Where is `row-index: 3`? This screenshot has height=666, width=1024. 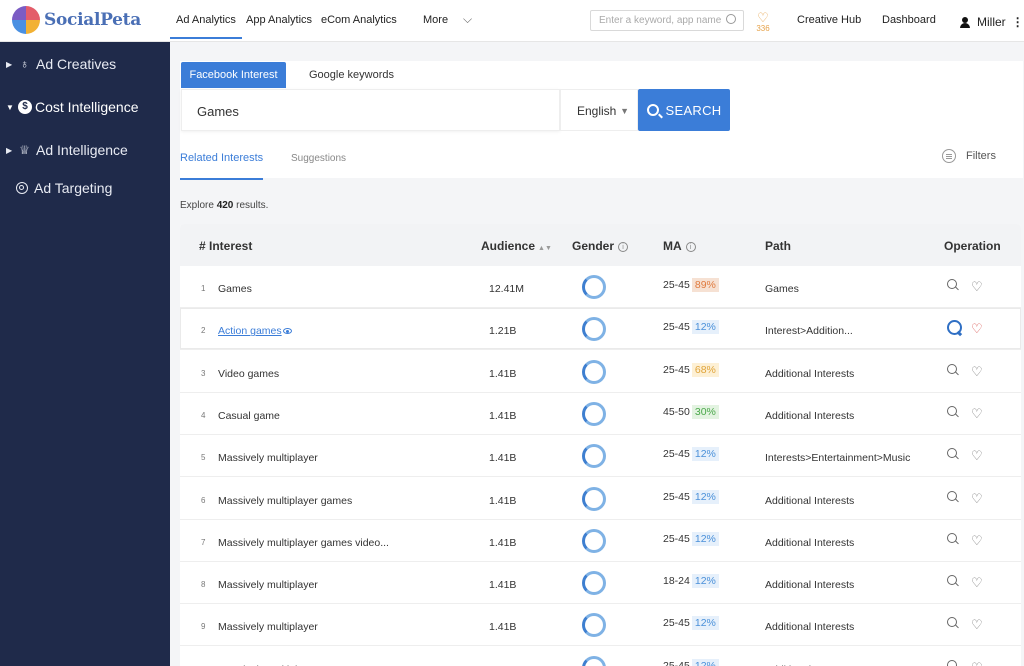
row-index: 3 is located at coordinates (203, 373).